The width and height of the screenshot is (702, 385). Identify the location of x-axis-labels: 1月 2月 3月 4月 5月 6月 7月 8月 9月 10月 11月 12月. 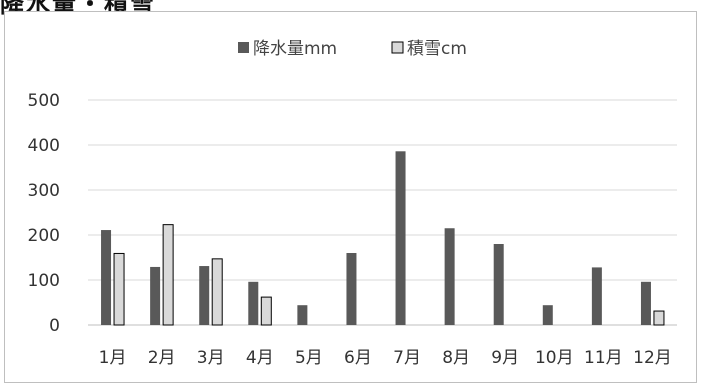
(385, 358).